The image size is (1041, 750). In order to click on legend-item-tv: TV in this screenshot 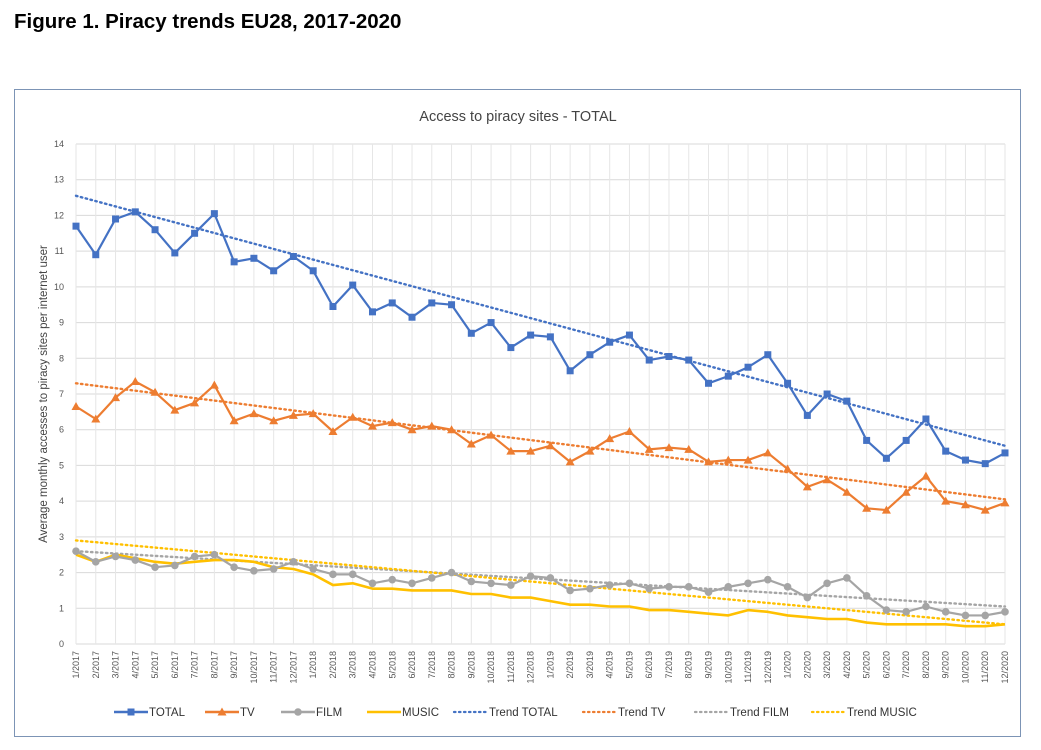, I will do `click(230, 713)`.